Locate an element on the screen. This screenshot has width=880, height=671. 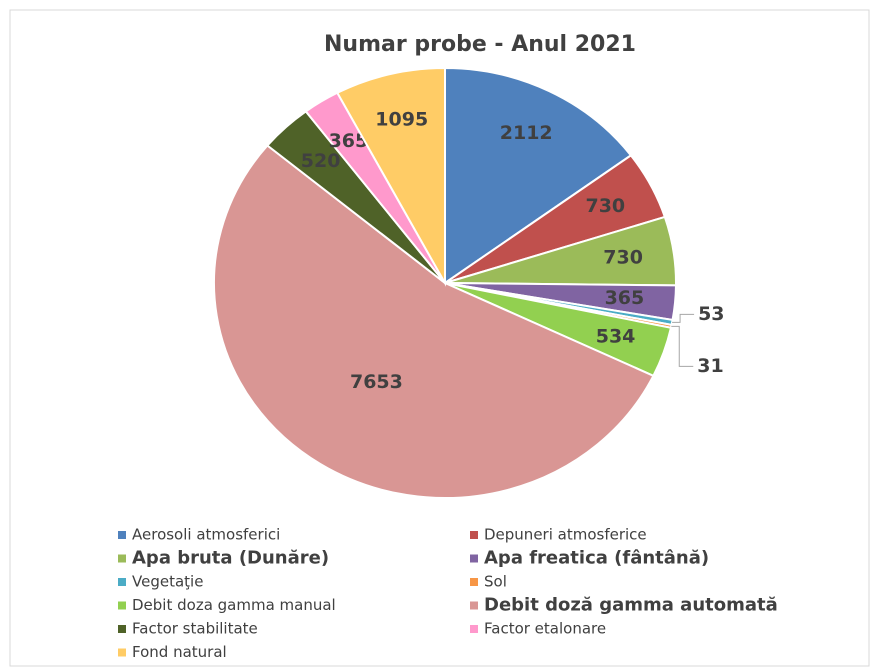
legend-label: Apa freatica (fântână) is located at coordinates (596, 558).